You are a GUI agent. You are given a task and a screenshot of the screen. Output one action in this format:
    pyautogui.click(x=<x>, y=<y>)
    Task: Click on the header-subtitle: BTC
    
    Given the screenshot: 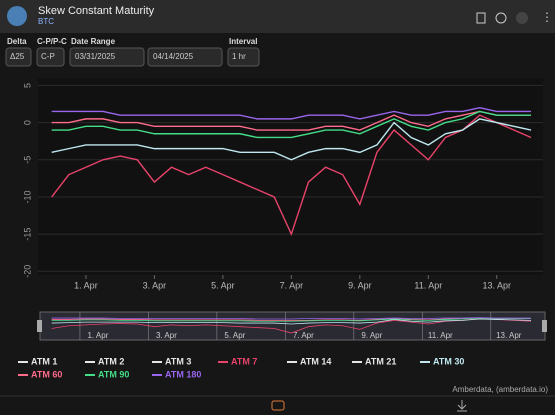 What is the action you would take?
    pyautogui.click(x=46, y=21)
    